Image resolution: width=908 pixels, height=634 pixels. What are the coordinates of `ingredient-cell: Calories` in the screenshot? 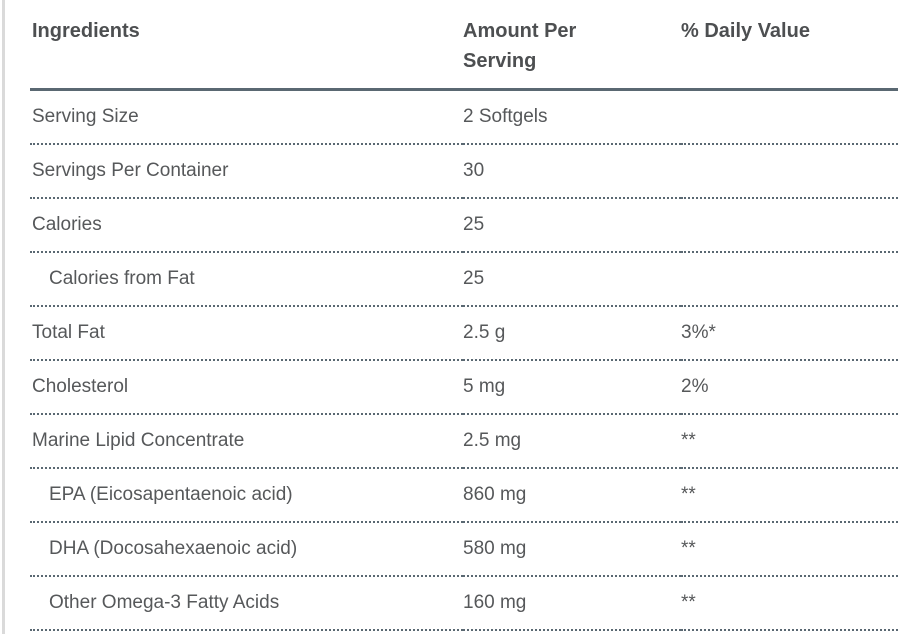 It's located at (246, 225).